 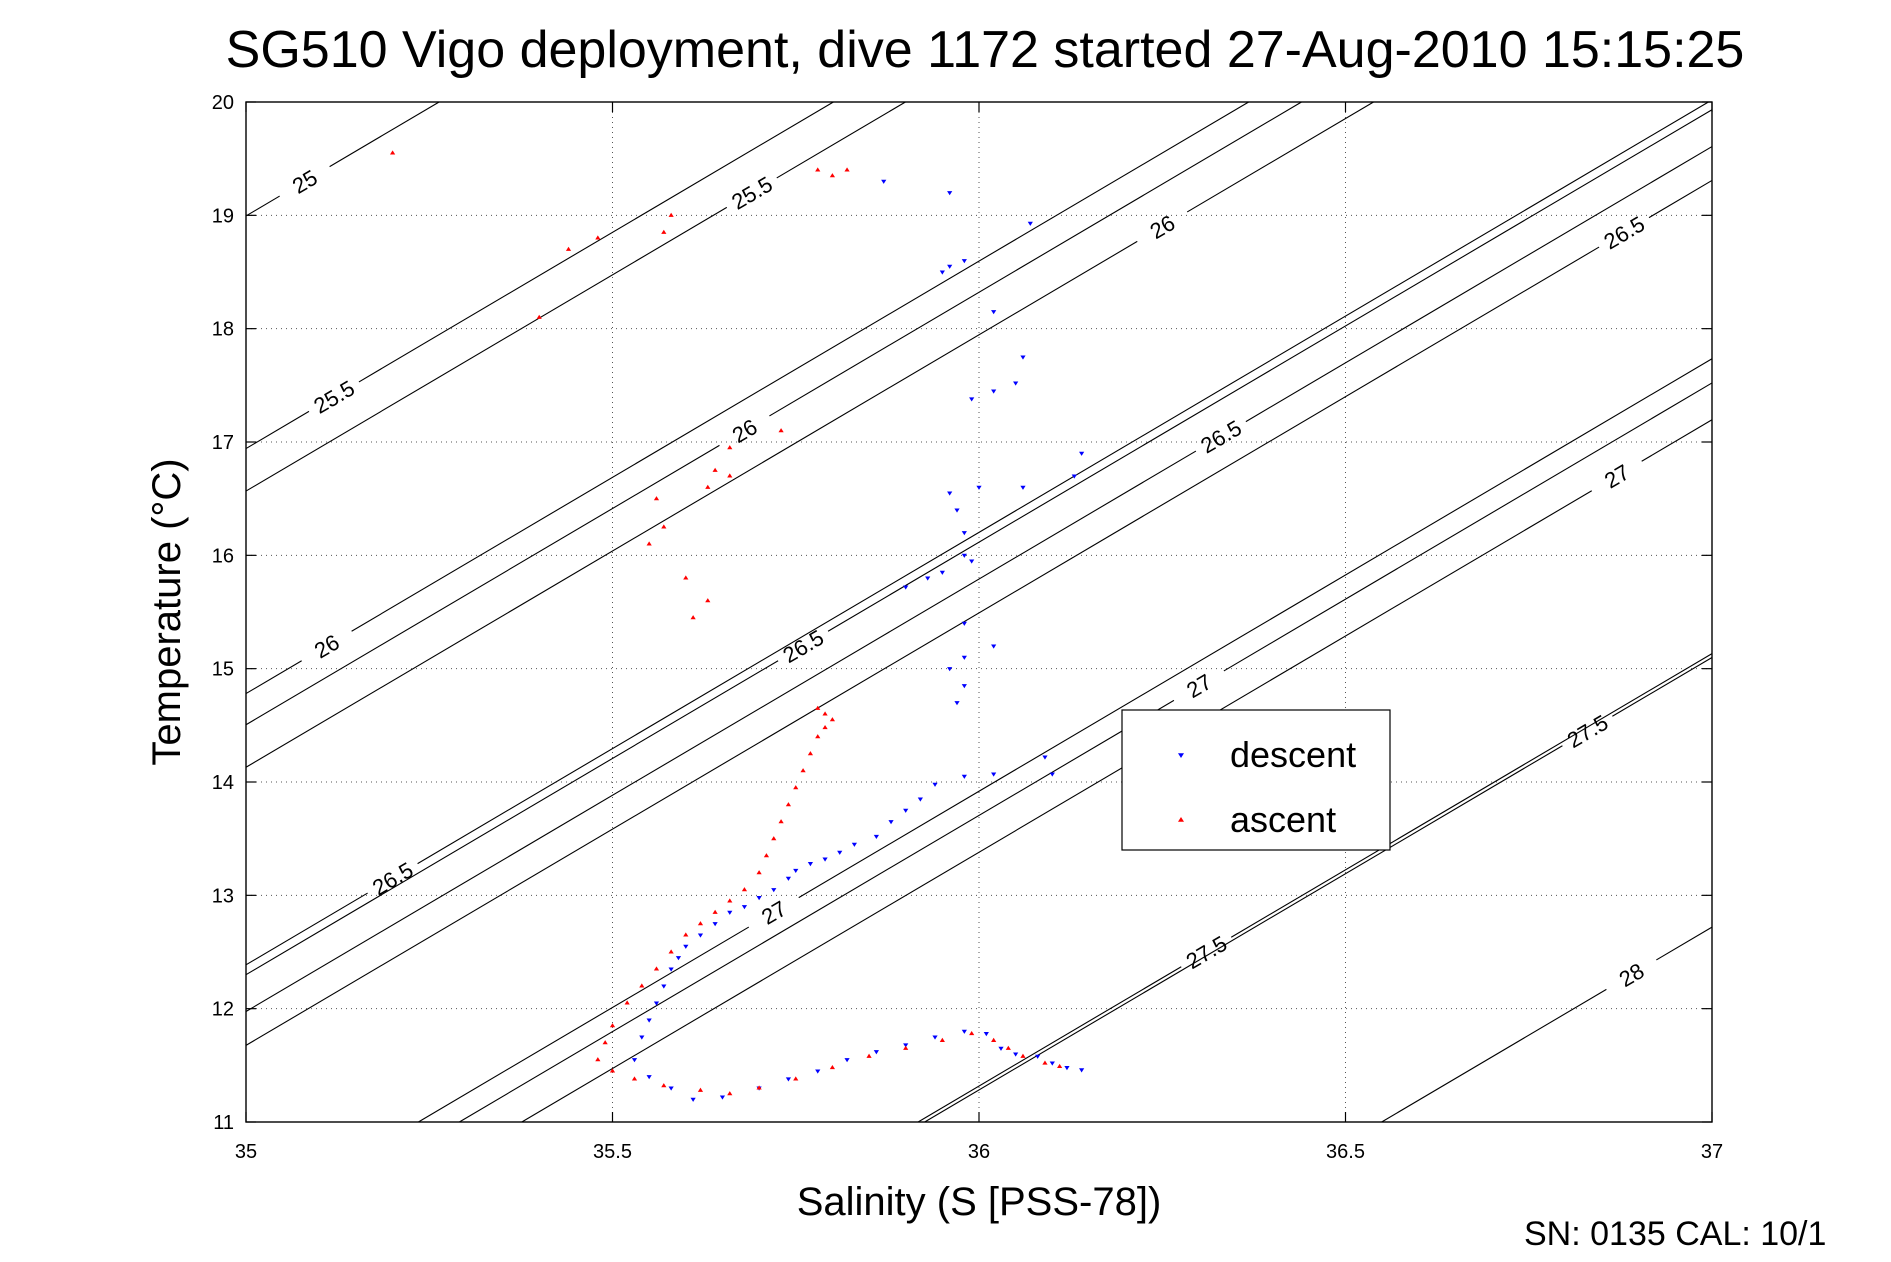 I want to click on y-tick-label: 19, so click(x=223, y=216).